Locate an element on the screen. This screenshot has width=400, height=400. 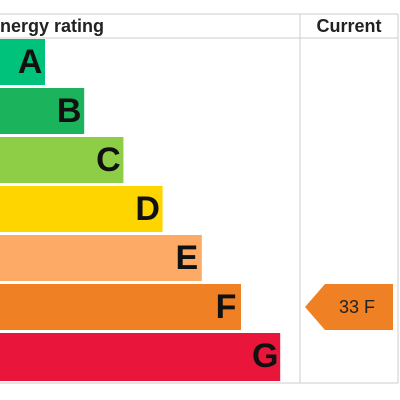
current-arrow is located at coordinates (349, 307).